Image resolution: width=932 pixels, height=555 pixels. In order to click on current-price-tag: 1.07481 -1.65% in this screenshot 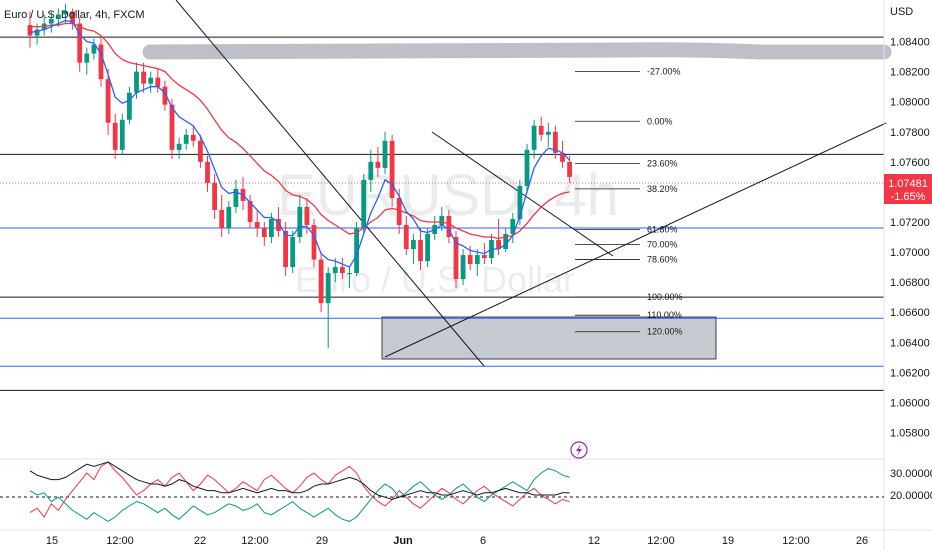, I will do `click(908, 189)`.